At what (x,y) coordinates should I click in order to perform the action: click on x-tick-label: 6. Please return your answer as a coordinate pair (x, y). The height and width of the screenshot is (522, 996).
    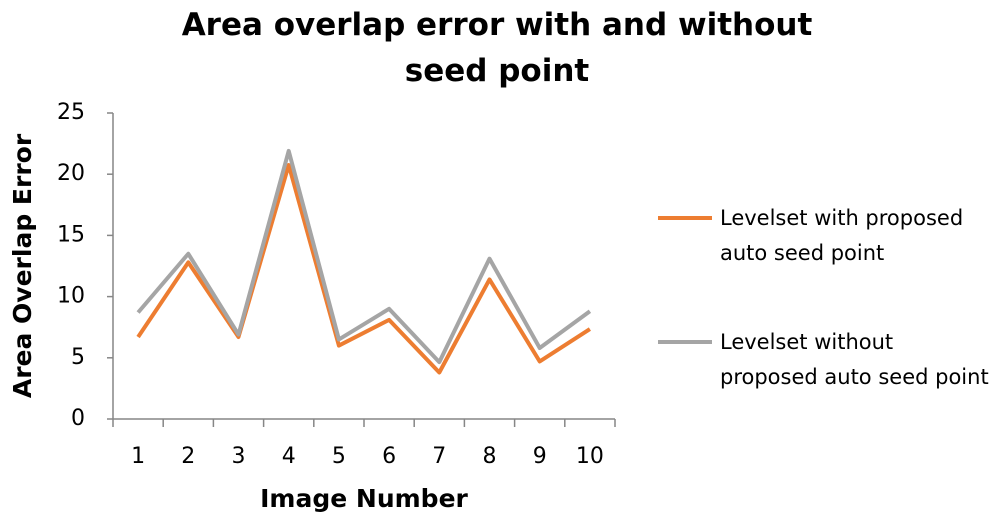
    Looking at the image, I should click on (389, 456).